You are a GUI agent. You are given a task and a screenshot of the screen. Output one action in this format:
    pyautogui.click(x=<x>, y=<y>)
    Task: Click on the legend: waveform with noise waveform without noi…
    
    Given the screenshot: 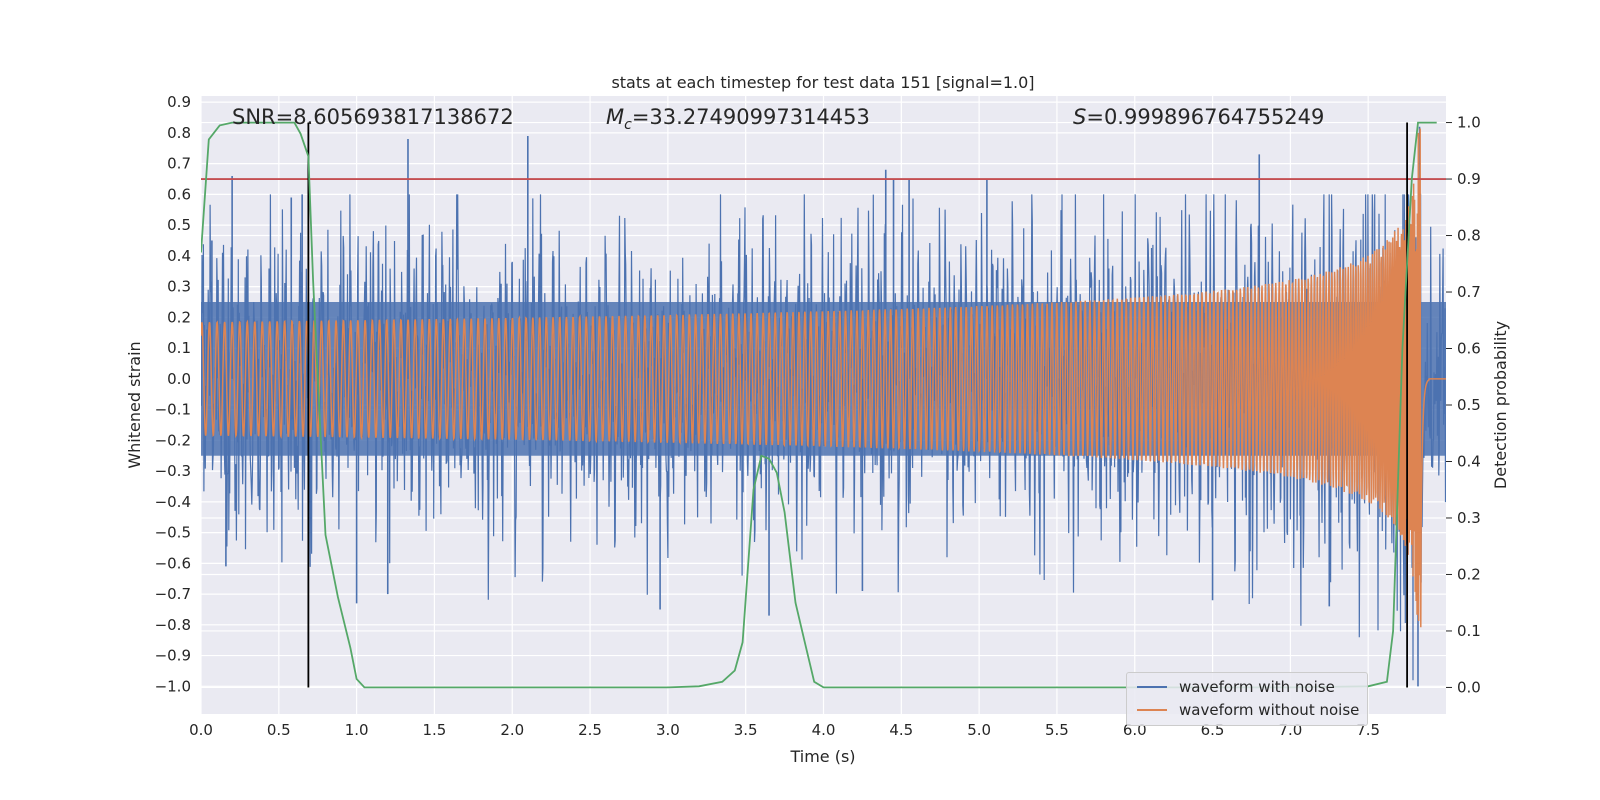 What is the action you would take?
    pyautogui.click(x=1247, y=699)
    